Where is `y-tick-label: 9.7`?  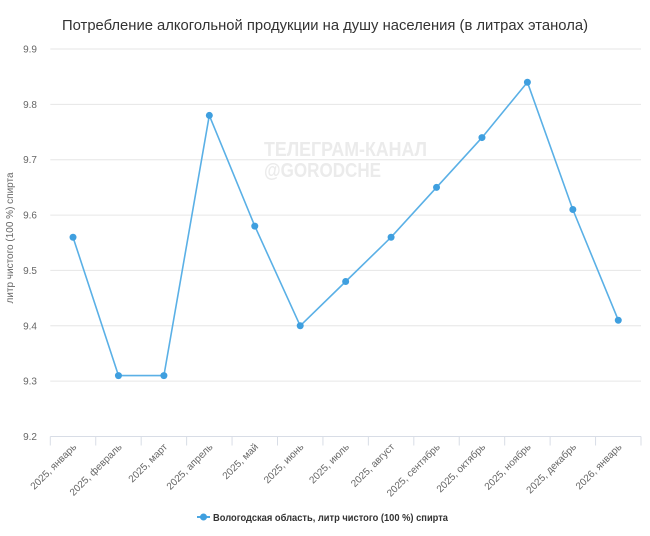 y-tick-label: 9.7 is located at coordinates (30, 160).